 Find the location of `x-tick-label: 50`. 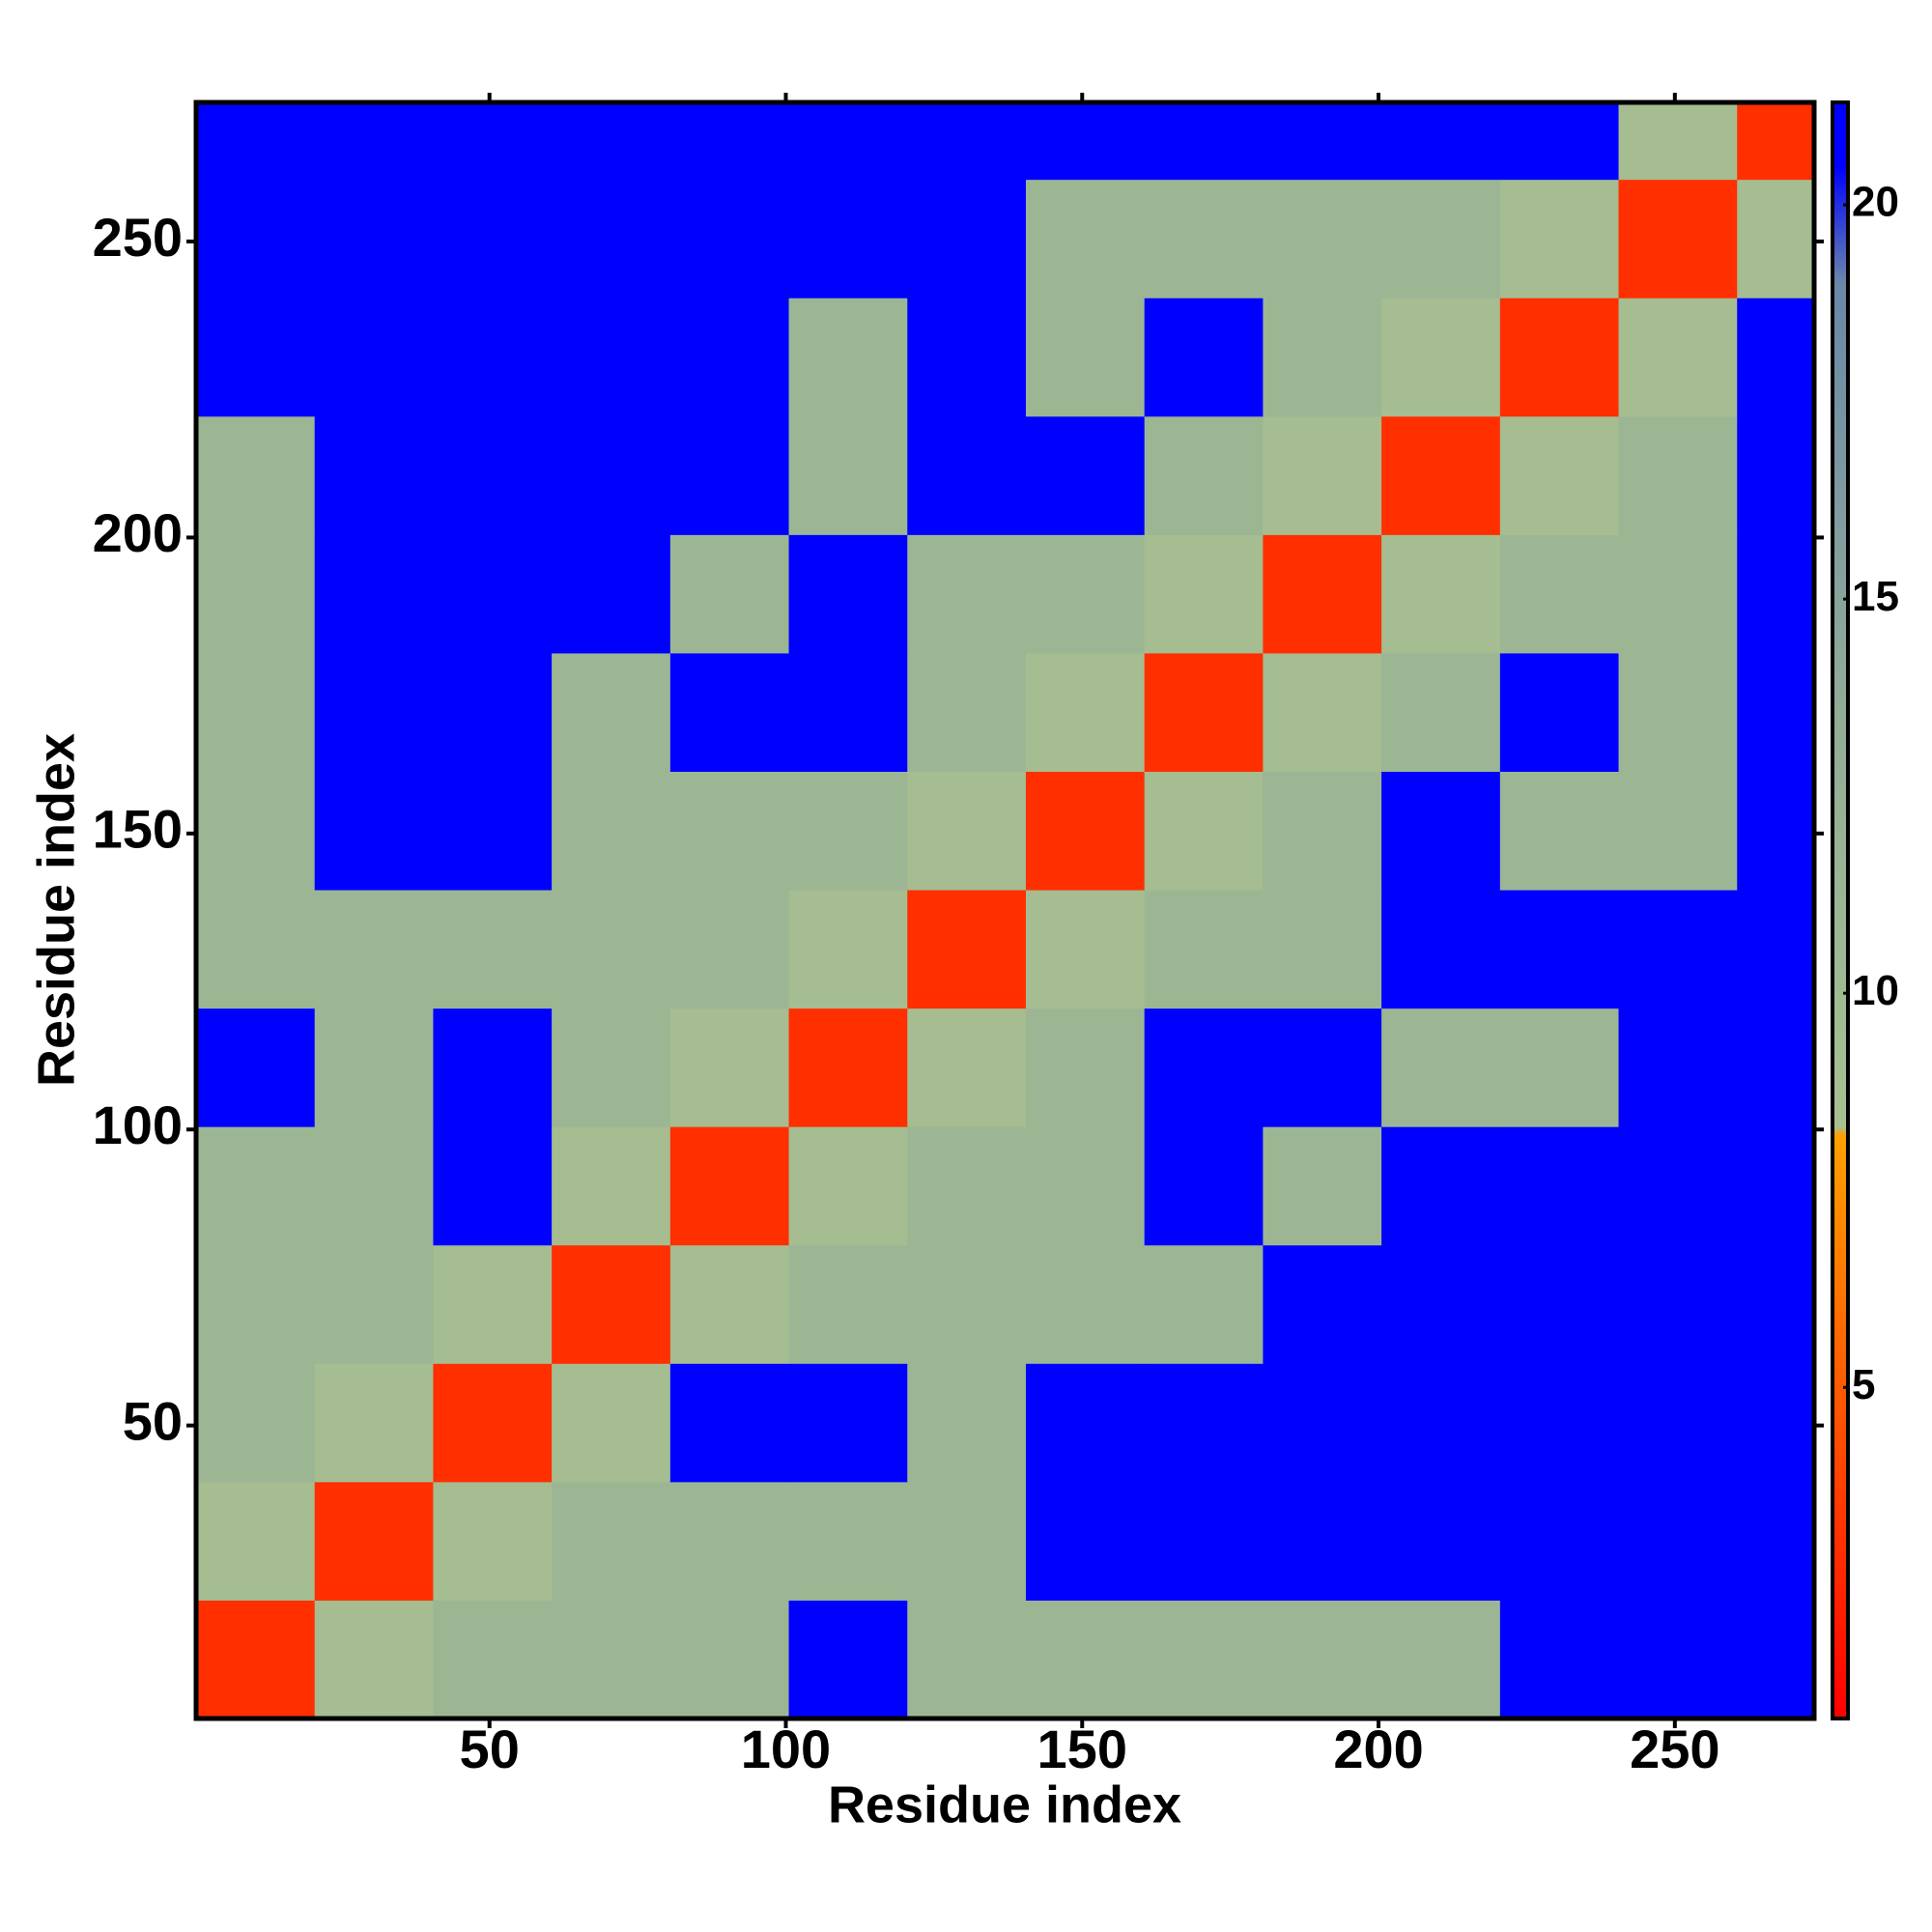

x-tick-label: 50 is located at coordinates (490, 1749).